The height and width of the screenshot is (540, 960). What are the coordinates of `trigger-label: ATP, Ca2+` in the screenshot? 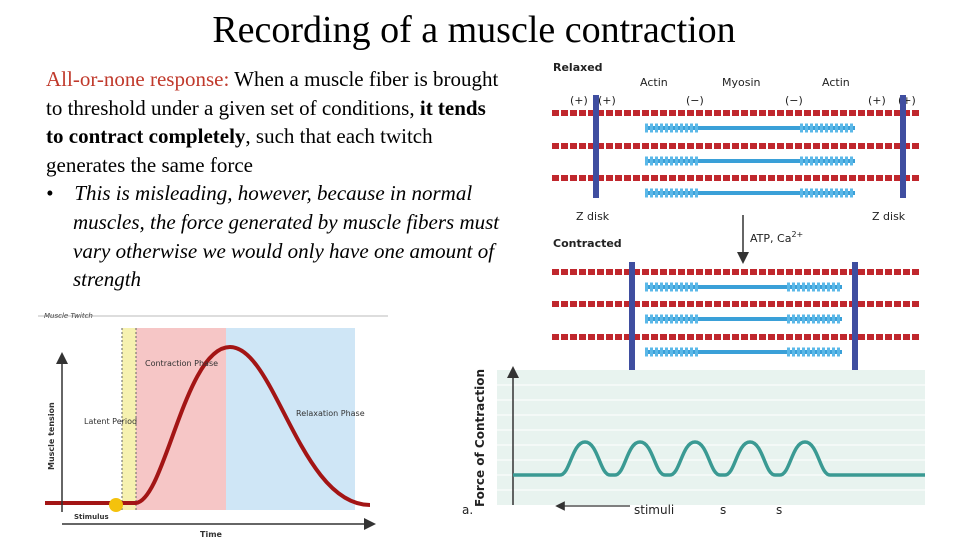 It's located at (776, 237).